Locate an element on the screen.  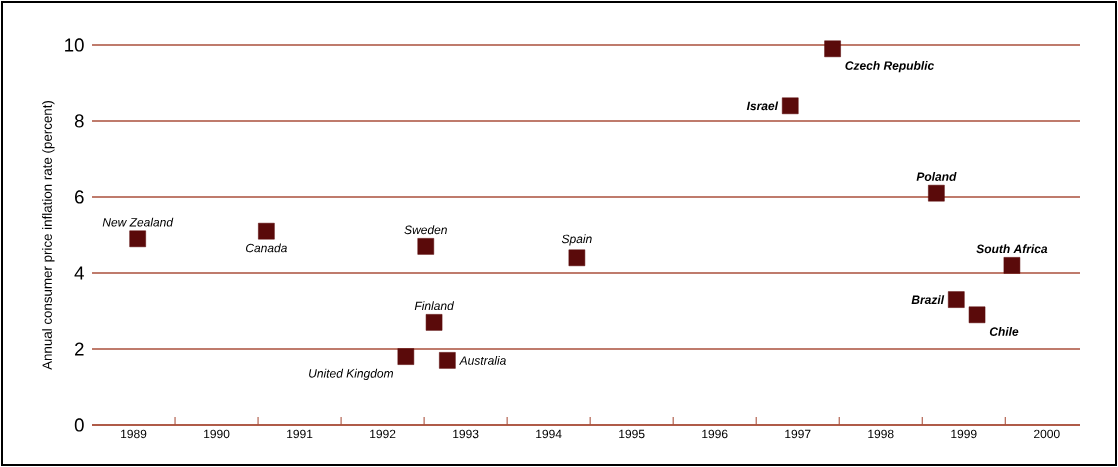
y-axis-title: Annual consumer price inflation rate (percent) is located at coordinates (48, 235).